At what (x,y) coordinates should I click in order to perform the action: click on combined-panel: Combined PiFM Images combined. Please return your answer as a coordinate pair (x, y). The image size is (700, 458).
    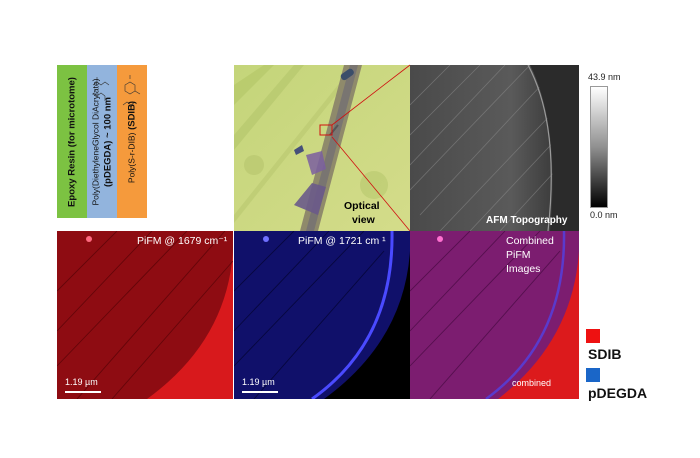
    Looking at the image, I should click on (494, 315).